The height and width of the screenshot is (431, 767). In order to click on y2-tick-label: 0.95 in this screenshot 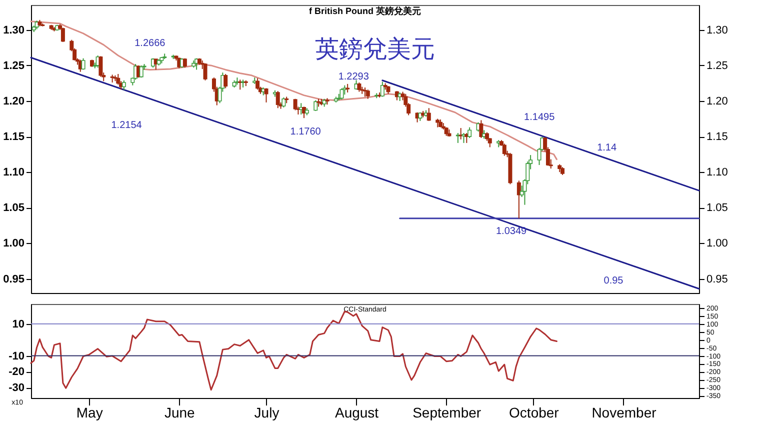, I will do `click(717, 279)`.